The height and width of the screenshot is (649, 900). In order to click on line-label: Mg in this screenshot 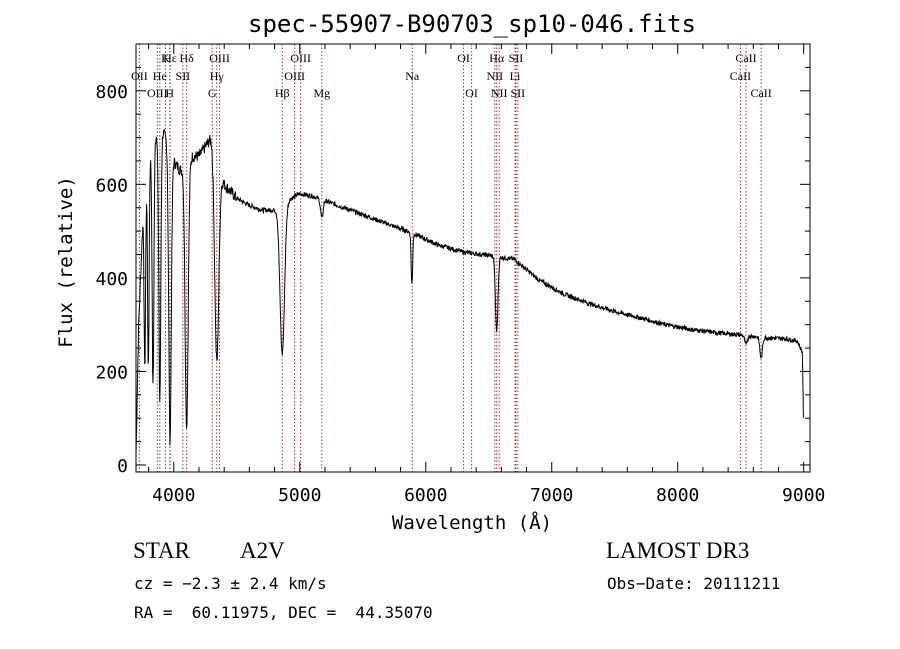, I will do `click(321, 93)`.